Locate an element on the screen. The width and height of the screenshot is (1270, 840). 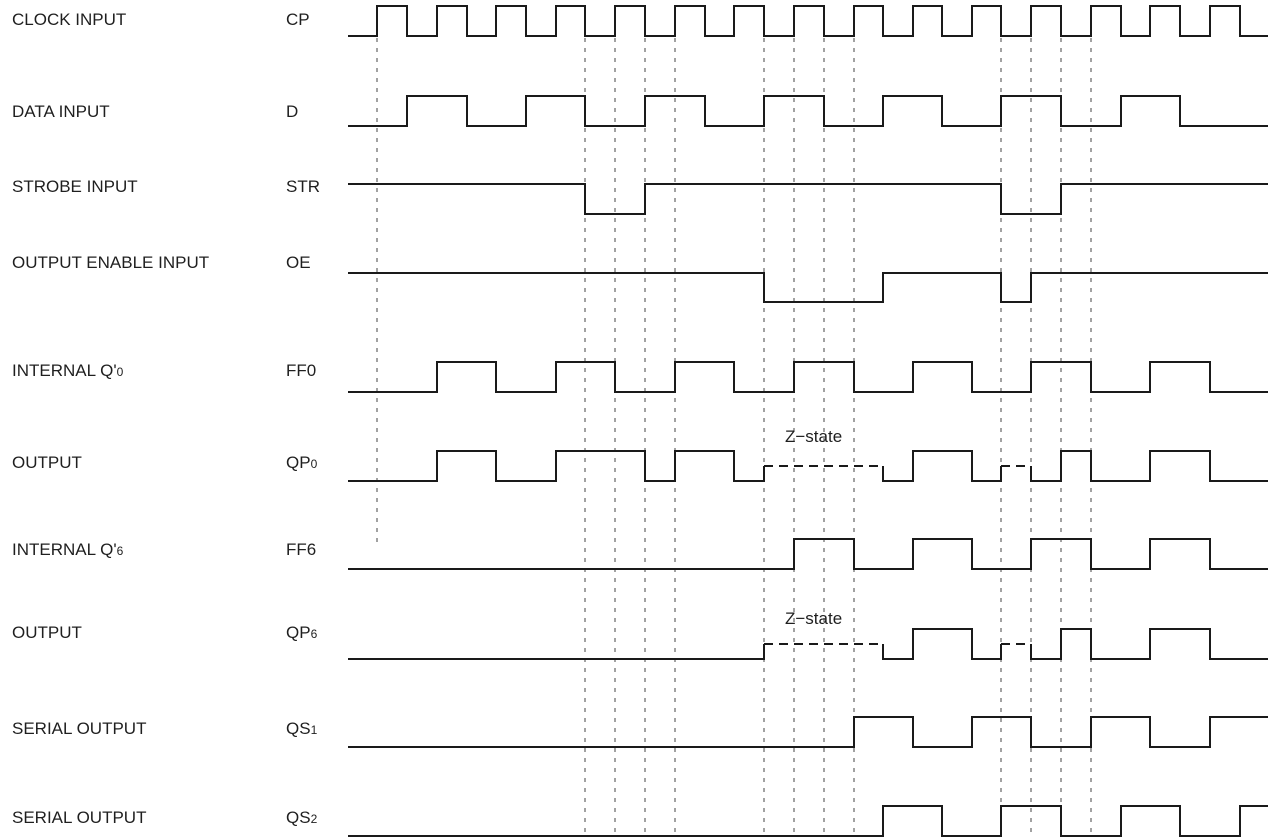
signal-name-cp: CLOCK INPUT is located at coordinates (69, 19).